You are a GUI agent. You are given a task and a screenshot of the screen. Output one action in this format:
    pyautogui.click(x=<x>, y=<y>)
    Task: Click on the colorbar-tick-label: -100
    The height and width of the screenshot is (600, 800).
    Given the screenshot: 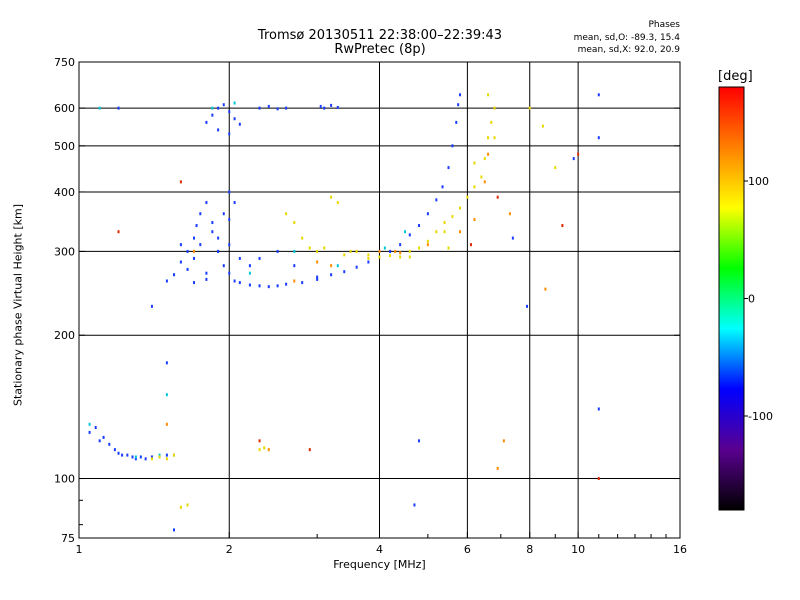 What is the action you would take?
    pyautogui.click(x=760, y=416)
    